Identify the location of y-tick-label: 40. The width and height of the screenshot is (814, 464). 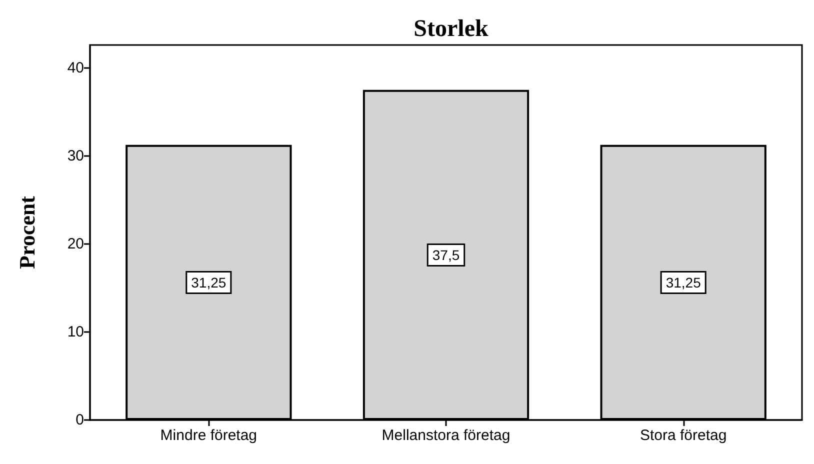
(75, 67).